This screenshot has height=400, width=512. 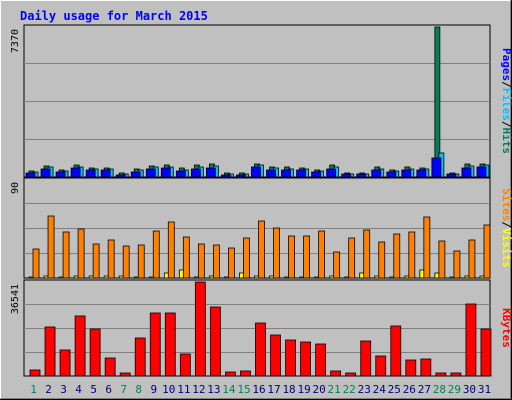 What do you see at coordinates (229, 389) in the screenshot?
I see `day-label: 14` at bounding box center [229, 389].